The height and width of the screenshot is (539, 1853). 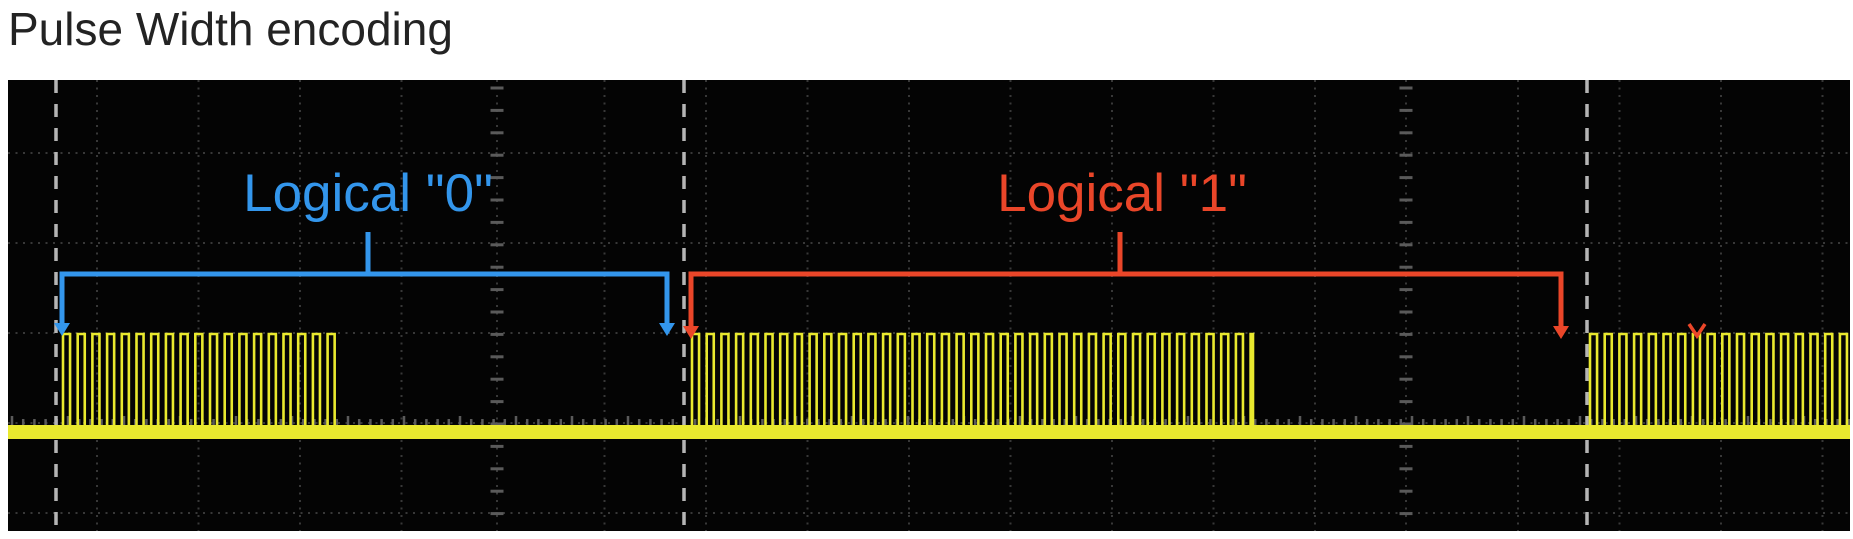 What do you see at coordinates (1697, 331) in the screenshot?
I see `red-tick-marker` at bounding box center [1697, 331].